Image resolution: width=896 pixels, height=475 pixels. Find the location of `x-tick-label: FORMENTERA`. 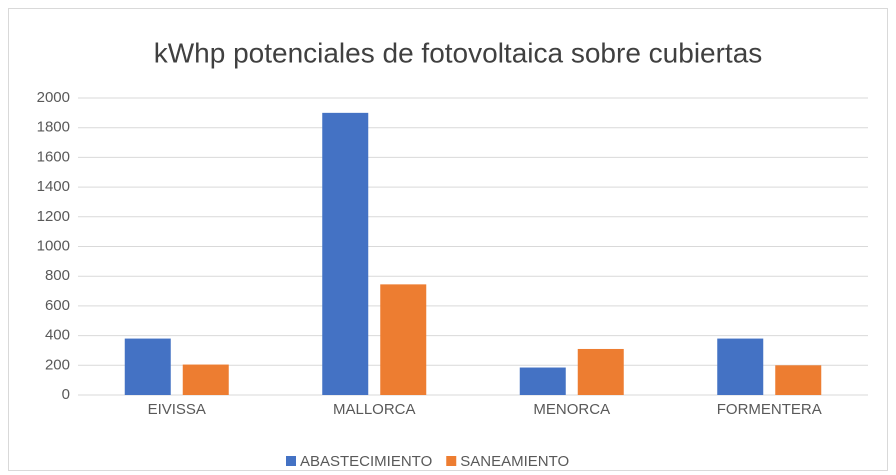

x-tick-label: FORMENTERA is located at coordinates (769, 409).